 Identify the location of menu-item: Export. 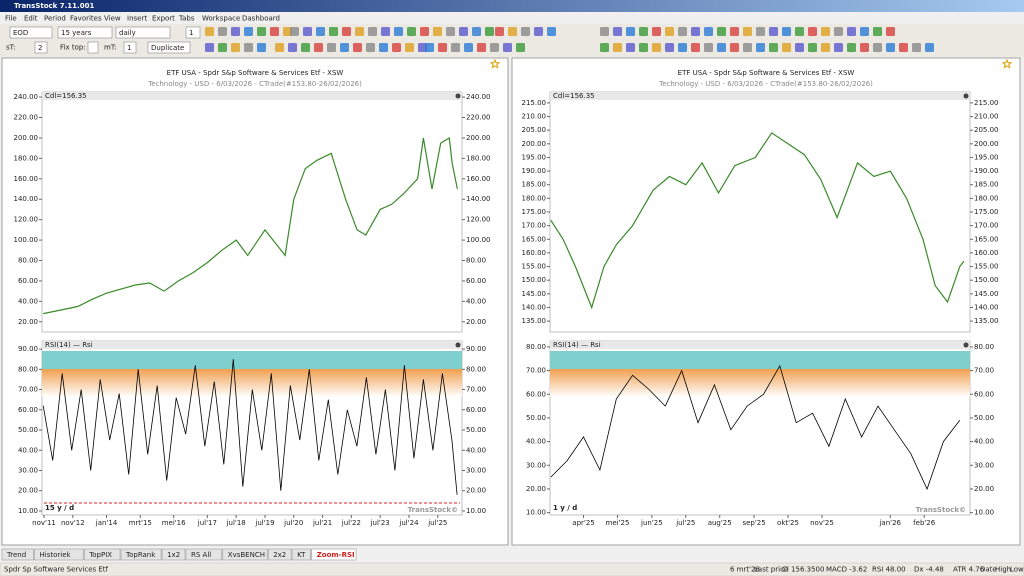
(163, 19).